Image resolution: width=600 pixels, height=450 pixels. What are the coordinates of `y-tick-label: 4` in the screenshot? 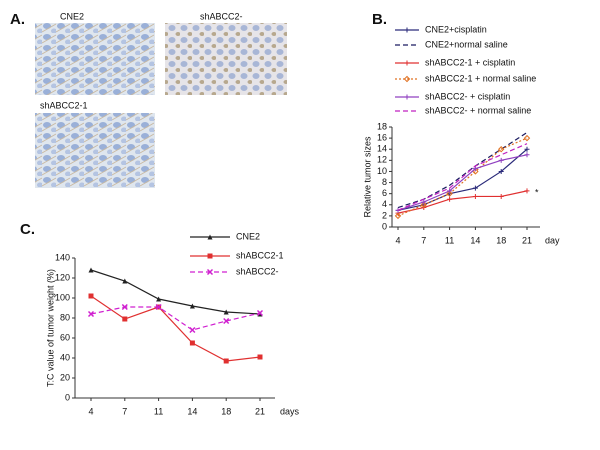 It's located at (384, 204).